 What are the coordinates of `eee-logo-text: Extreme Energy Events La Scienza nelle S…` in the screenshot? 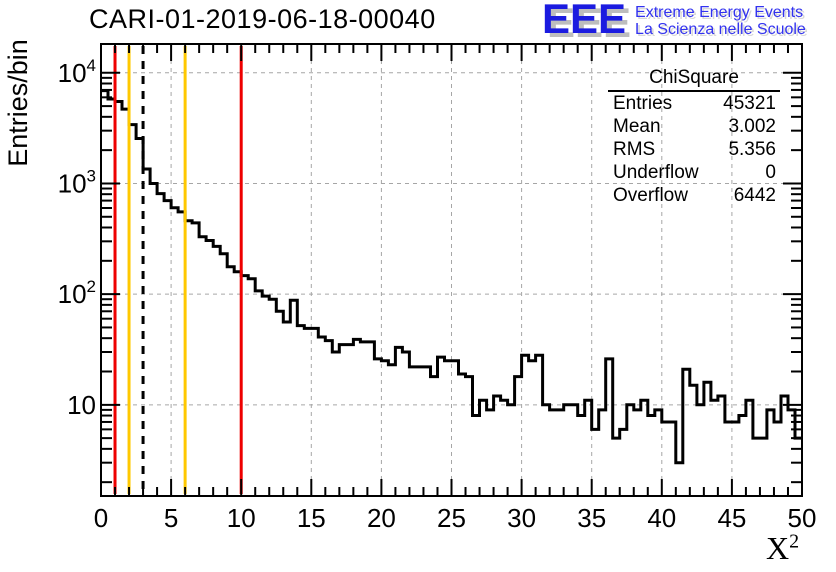 It's located at (720, 21).